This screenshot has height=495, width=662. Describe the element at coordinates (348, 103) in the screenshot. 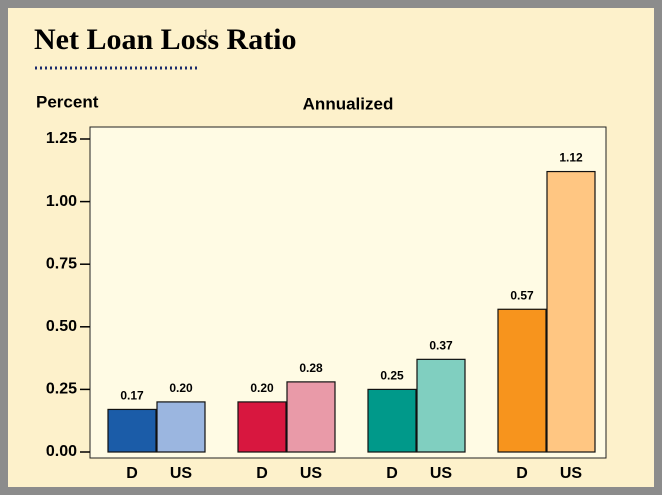

I see `chart-subtitle: Annualized` at that location.